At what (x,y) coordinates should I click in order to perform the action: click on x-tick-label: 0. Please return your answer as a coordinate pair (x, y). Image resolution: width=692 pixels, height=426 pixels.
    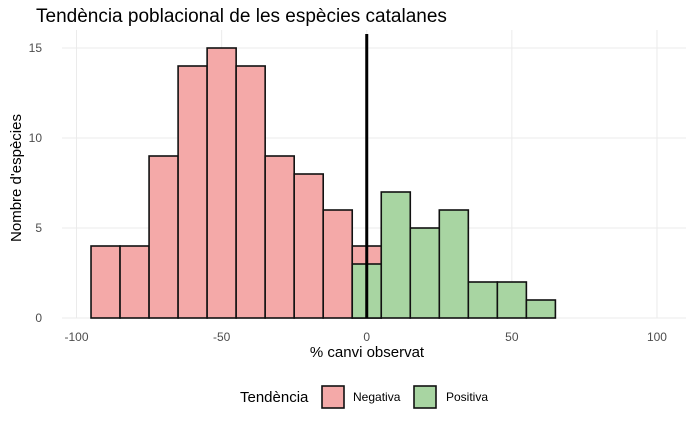
    Looking at the image, I should click on (366, 337).